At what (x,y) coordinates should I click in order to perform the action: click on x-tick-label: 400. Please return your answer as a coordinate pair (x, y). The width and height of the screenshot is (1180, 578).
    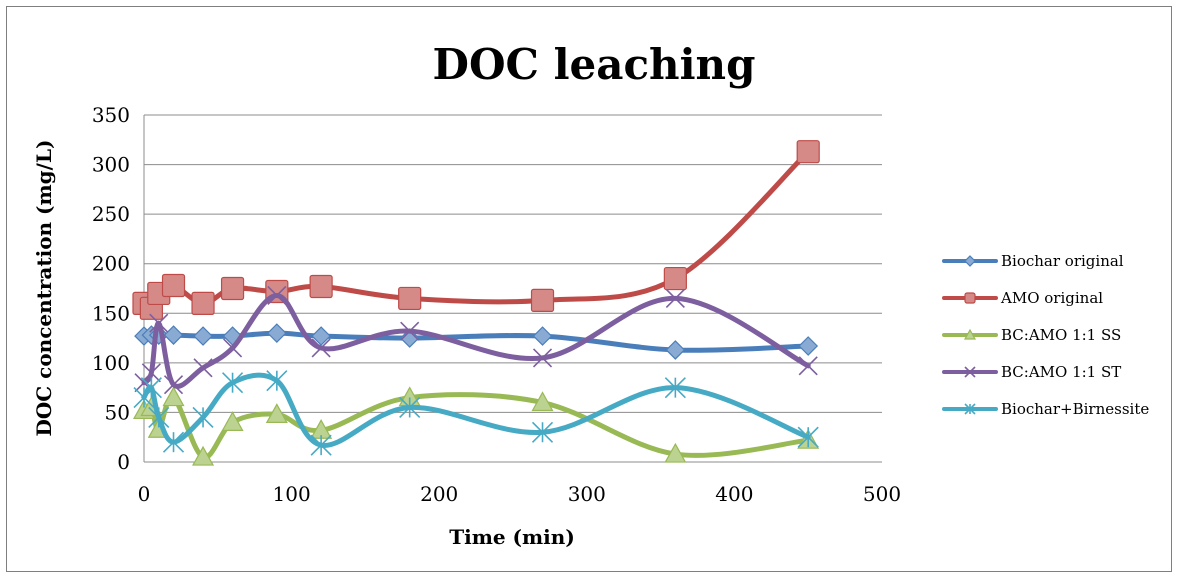
    Looking at the image, I should click on (734, 494).